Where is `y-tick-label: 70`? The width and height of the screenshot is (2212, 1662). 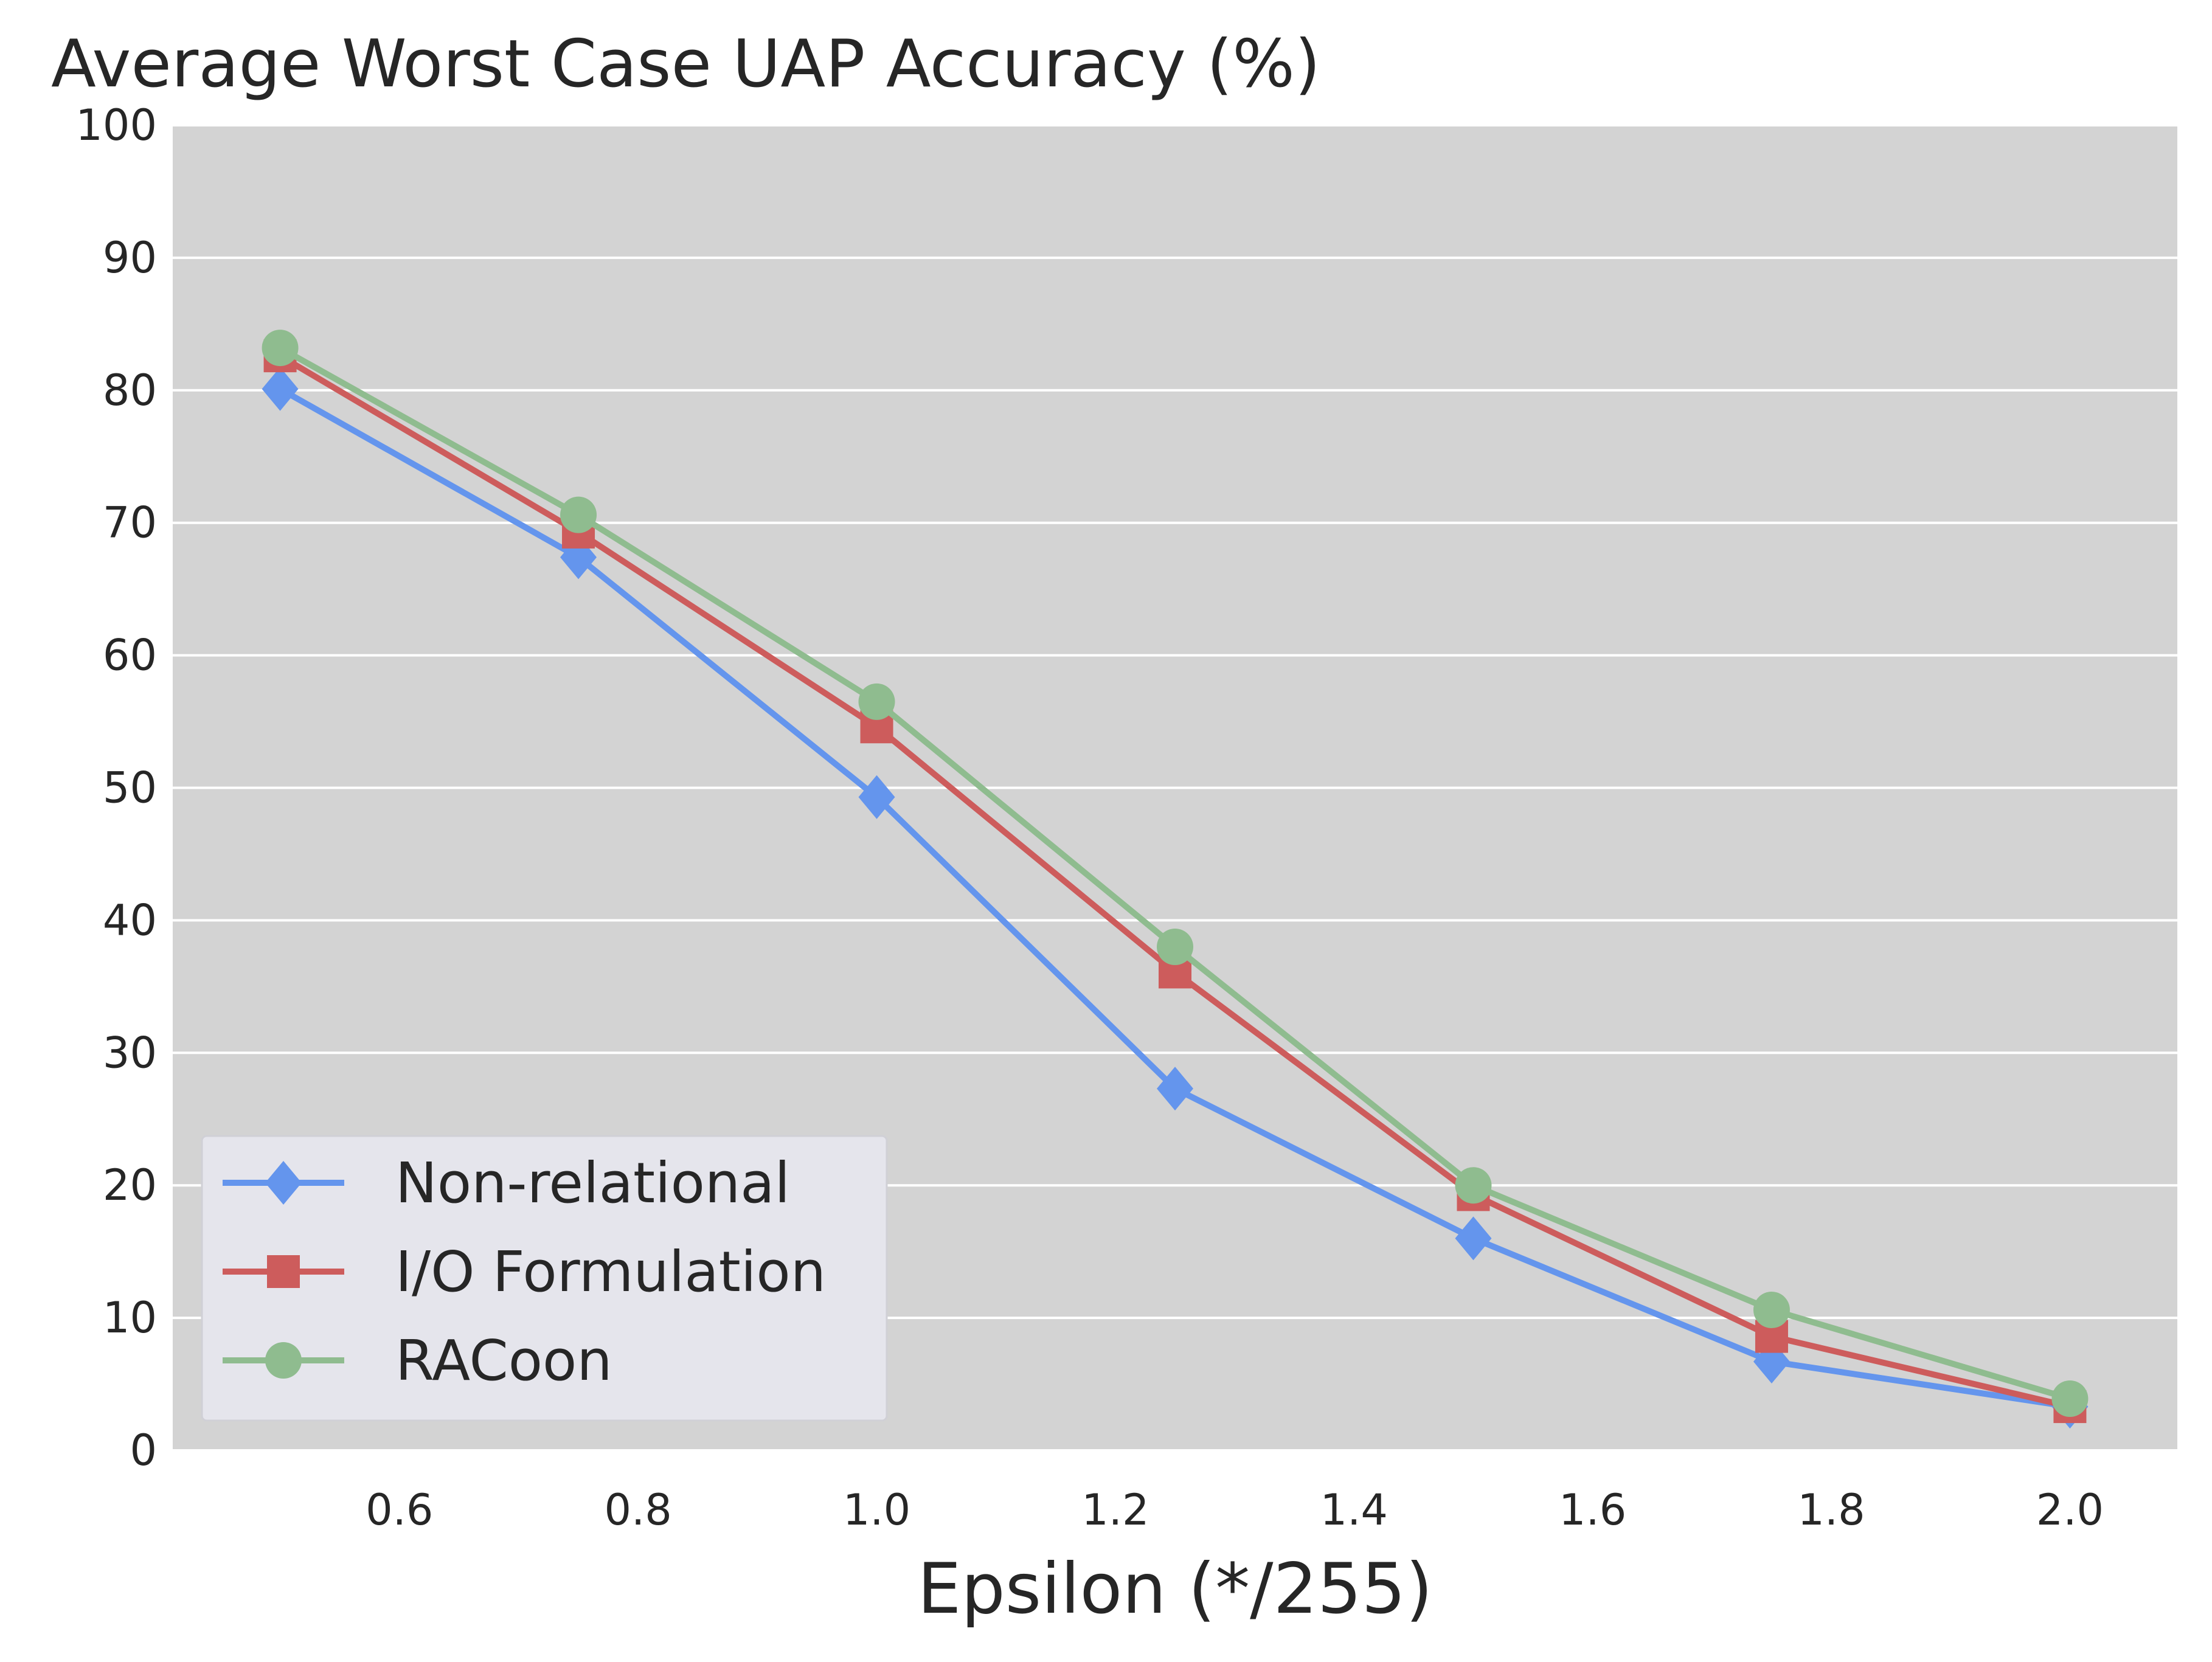 y-tick-label: 70 is located at coordinates (130, 523).